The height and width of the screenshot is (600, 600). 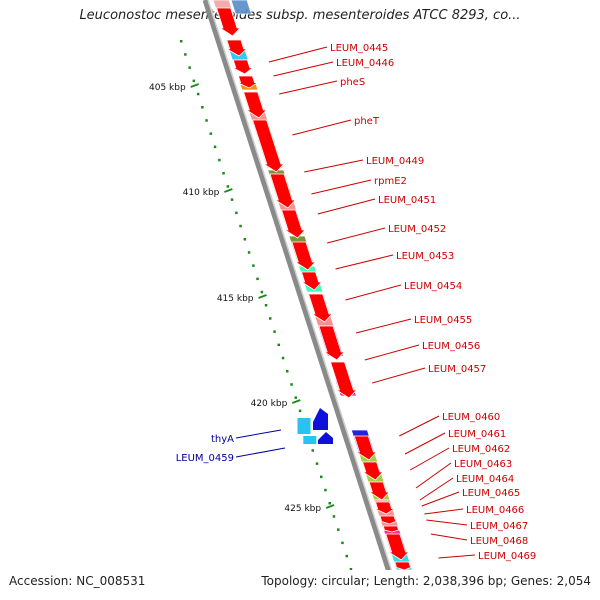 I want to click on scale-tick-label: 410 kbp, so click(x=201, y=193).